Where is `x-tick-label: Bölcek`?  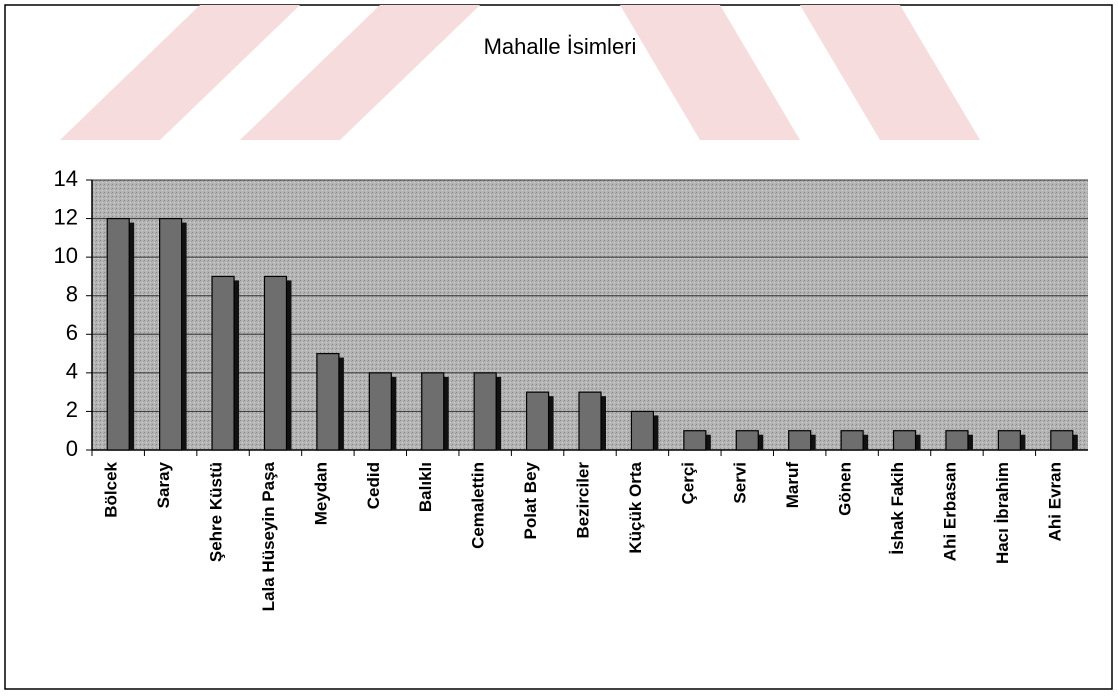
x-tick-label: Bölcek is located at coordinates (111, 489).